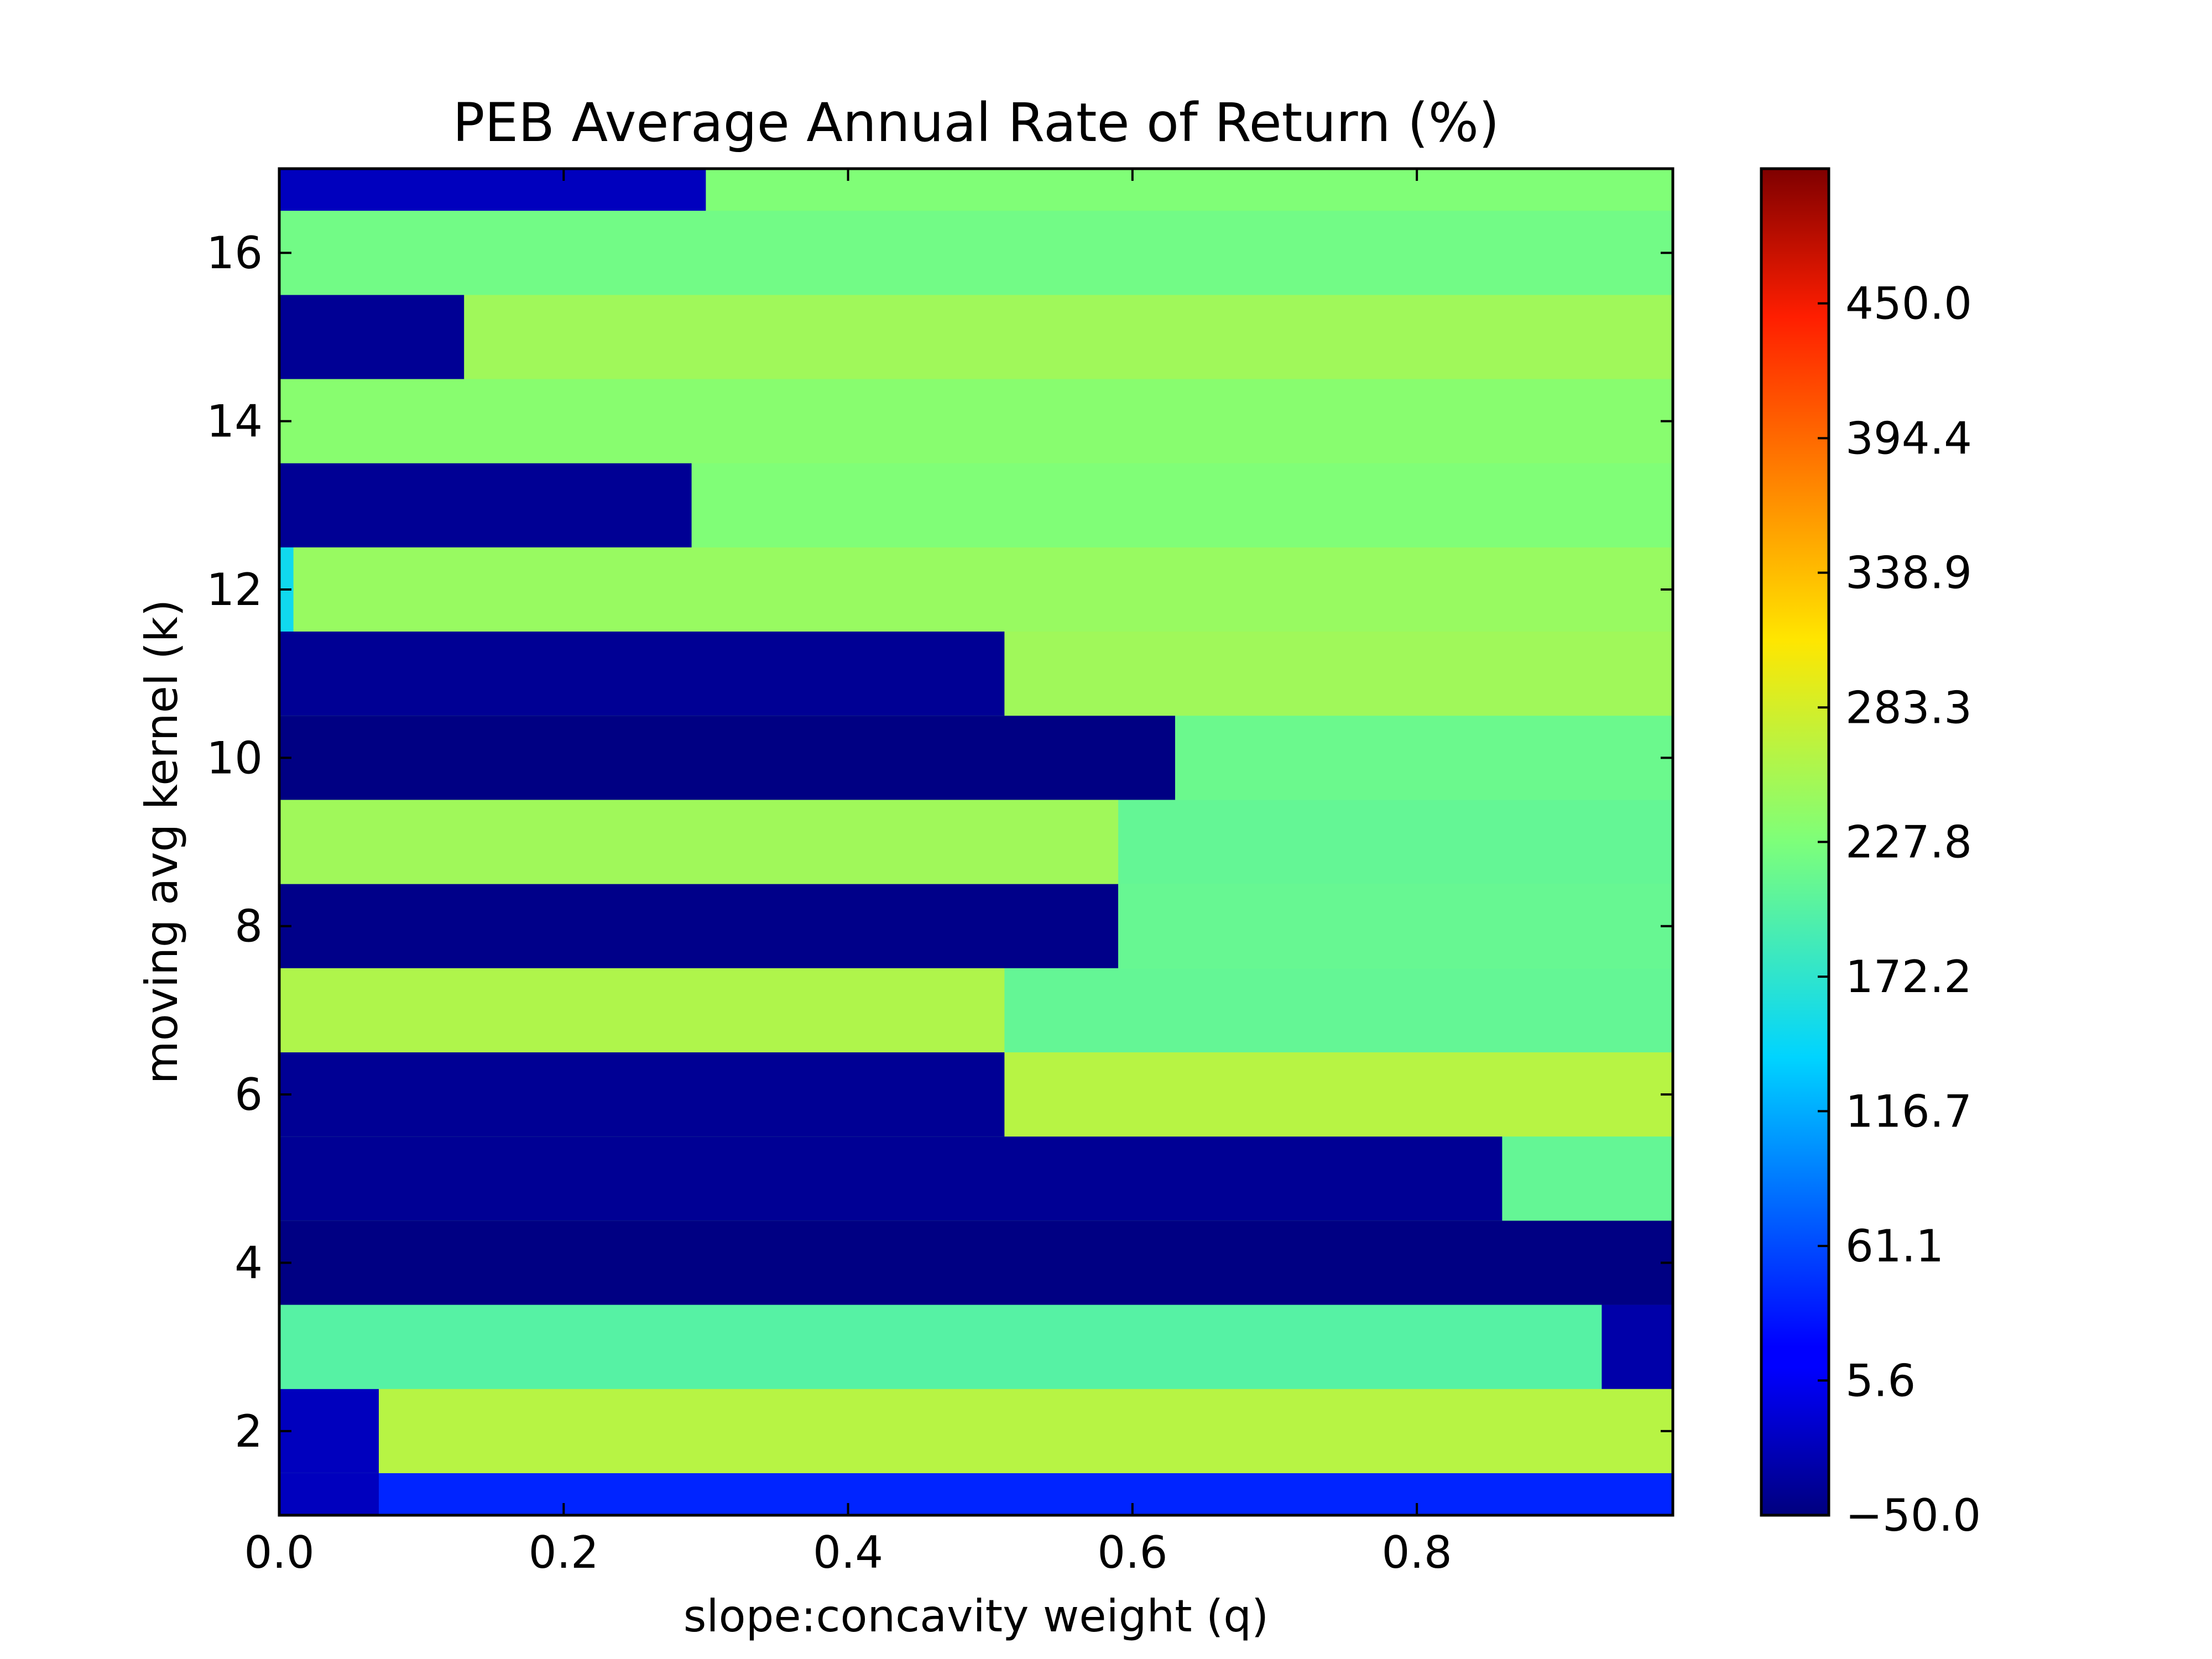 This screenshot has height=1659, width=2212. Describe the element at coordinates (1909, 843) in the screenshot. I see `colorbar-tick-label: 227.8` at that location.